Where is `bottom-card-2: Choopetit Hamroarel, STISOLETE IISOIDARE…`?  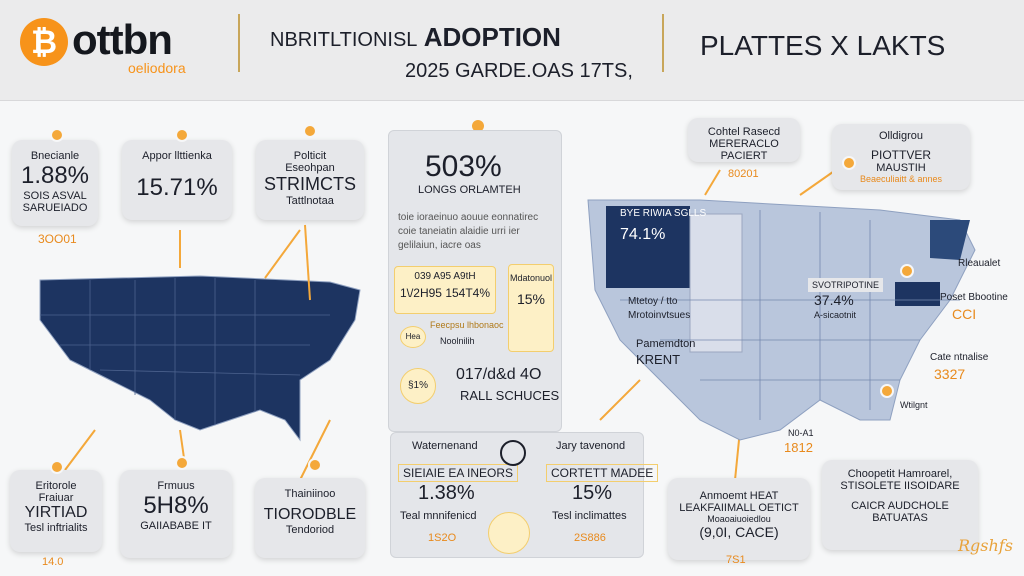 bottom-card-2: Choopetit Hamroarel, STISOLETE IISOIDARE… is located at coordinates (900, 505).